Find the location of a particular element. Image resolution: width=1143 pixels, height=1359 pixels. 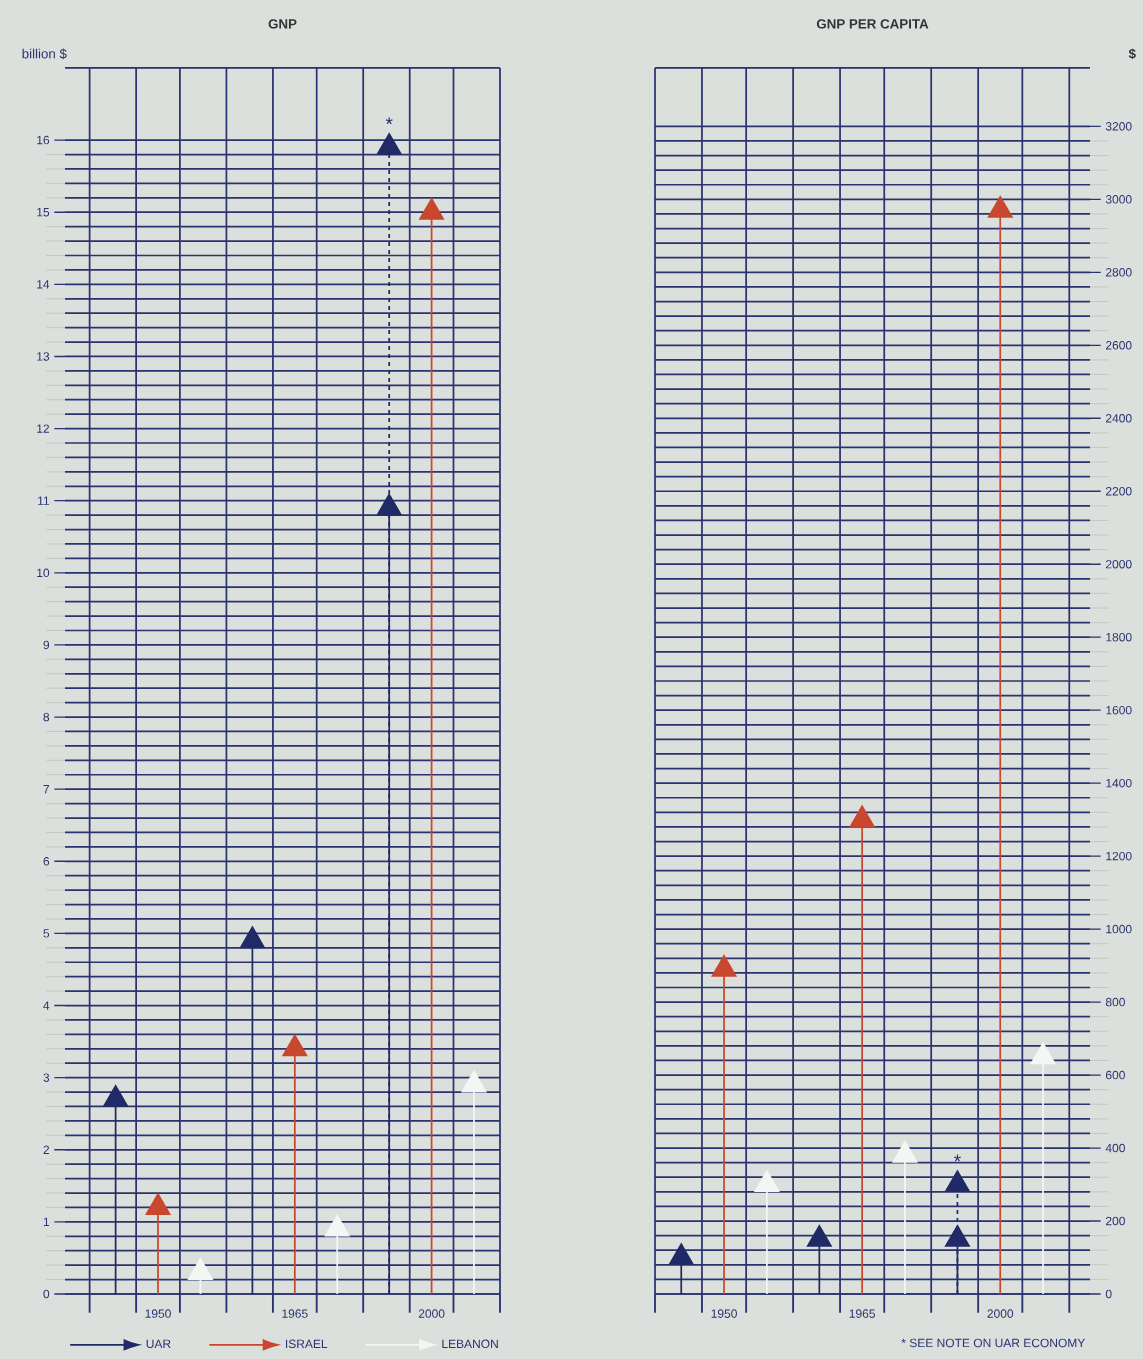

legend-label: UAR is located at coordinates (158, 1344).